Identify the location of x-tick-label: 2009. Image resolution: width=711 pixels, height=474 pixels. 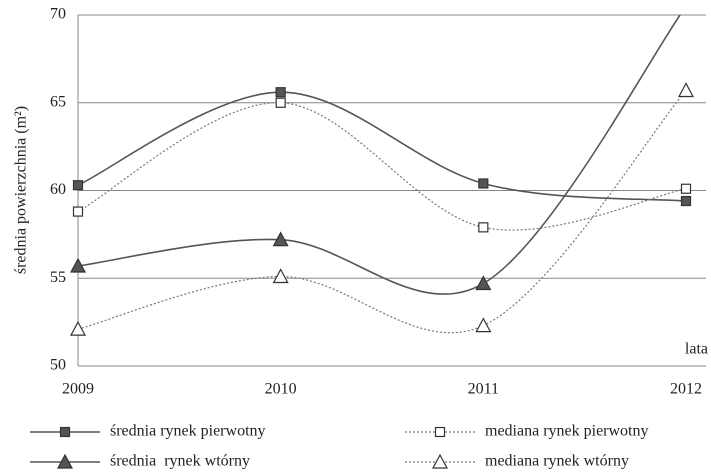
(78, 389).